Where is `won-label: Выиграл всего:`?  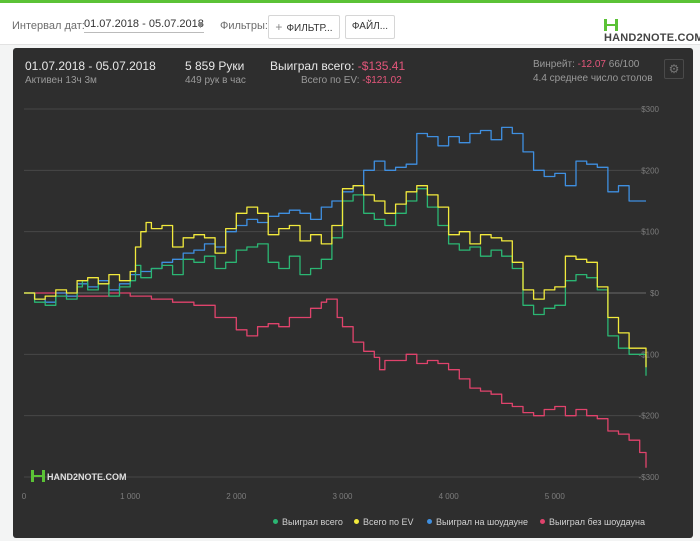
won-label: Выиграл всего: is located at coordinates (312, 66).